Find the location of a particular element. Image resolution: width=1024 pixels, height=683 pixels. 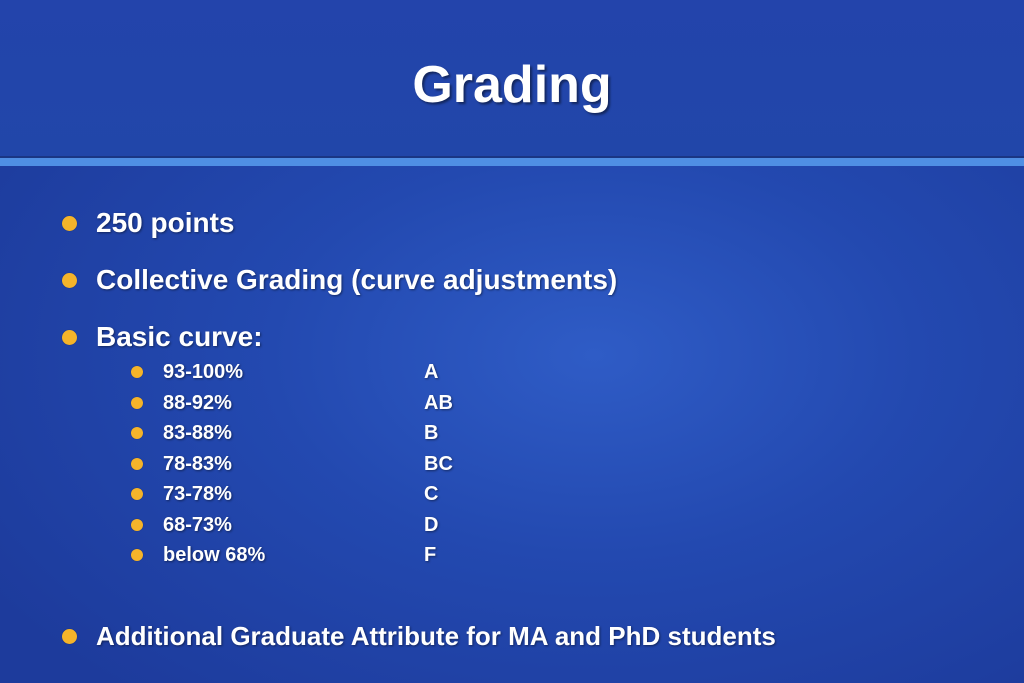

curve-grade: F is located at coordinates (430, 554).